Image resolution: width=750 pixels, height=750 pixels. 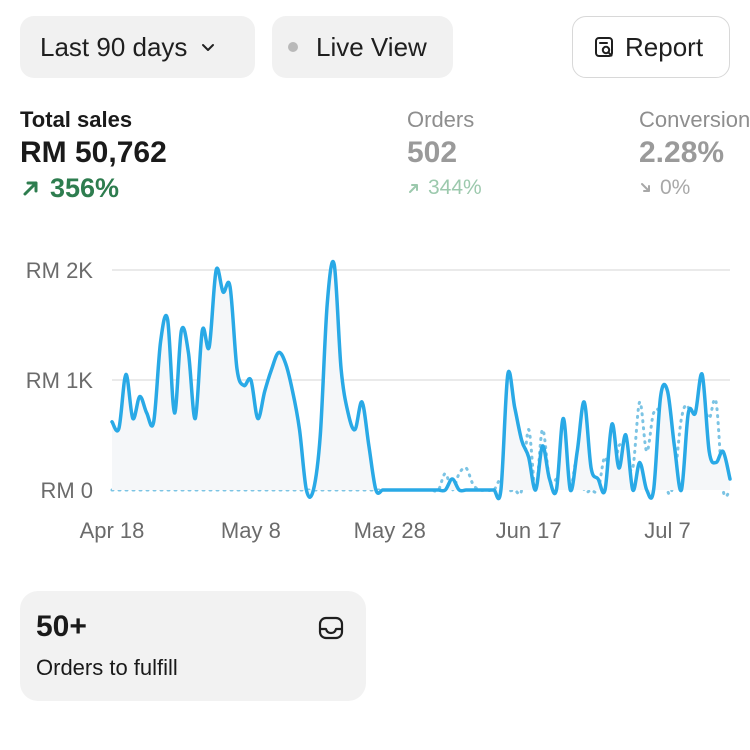 What do you see at coordinates (60, 380) in the screenshot?
I see `y-tick-label: RM 1K` at bounding box center [60, 380].